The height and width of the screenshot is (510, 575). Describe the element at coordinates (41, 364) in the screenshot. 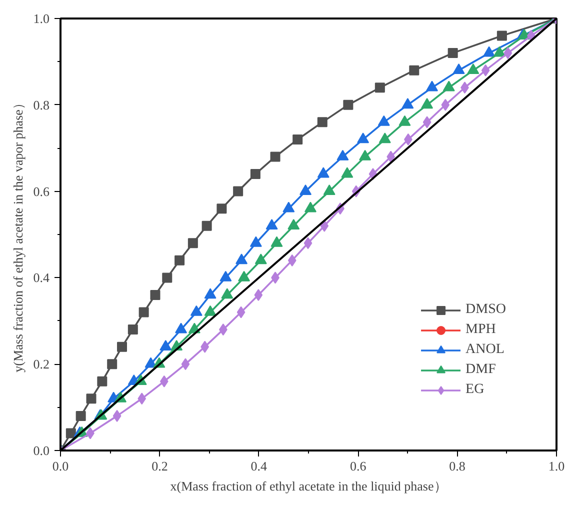

I see `y-tick-label: 0.2` at that location.